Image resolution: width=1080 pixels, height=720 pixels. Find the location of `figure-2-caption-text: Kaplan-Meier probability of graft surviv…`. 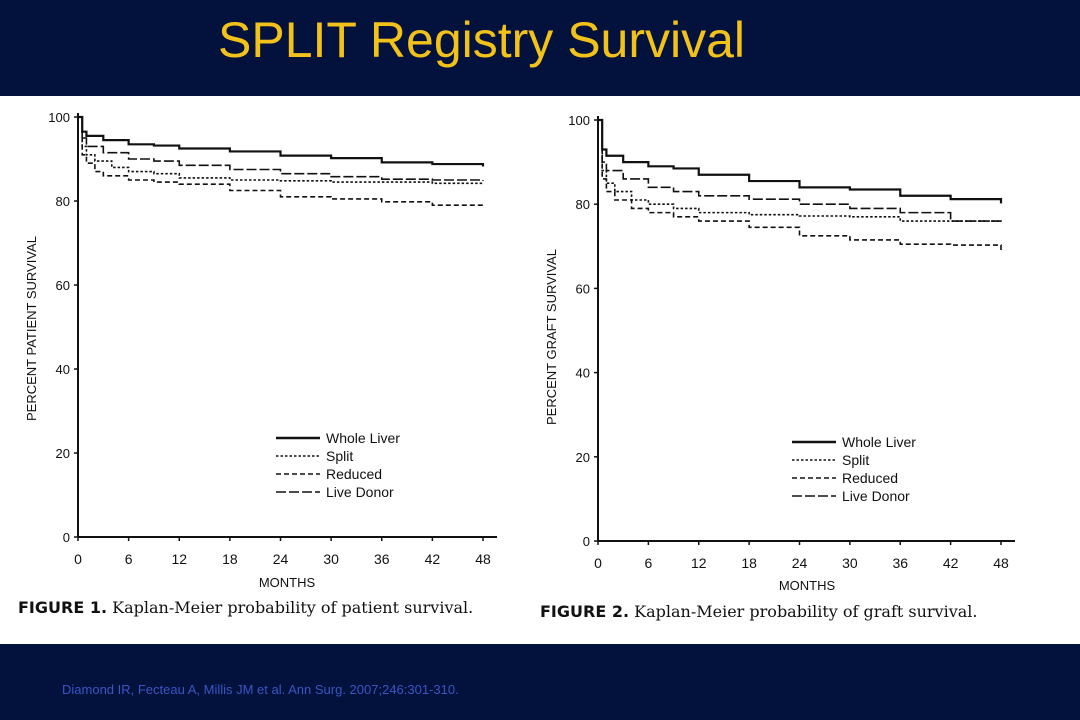

figure-2-caption-text: Kaplan-Meier probability of graft surviv… is located at coordinates (806, 611).